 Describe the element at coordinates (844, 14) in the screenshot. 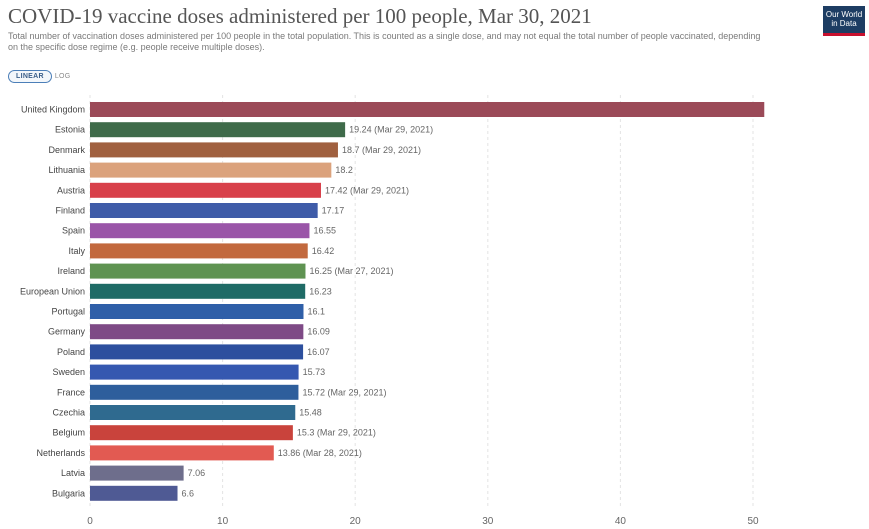

I see `logo-line-1: Our World` at that location.